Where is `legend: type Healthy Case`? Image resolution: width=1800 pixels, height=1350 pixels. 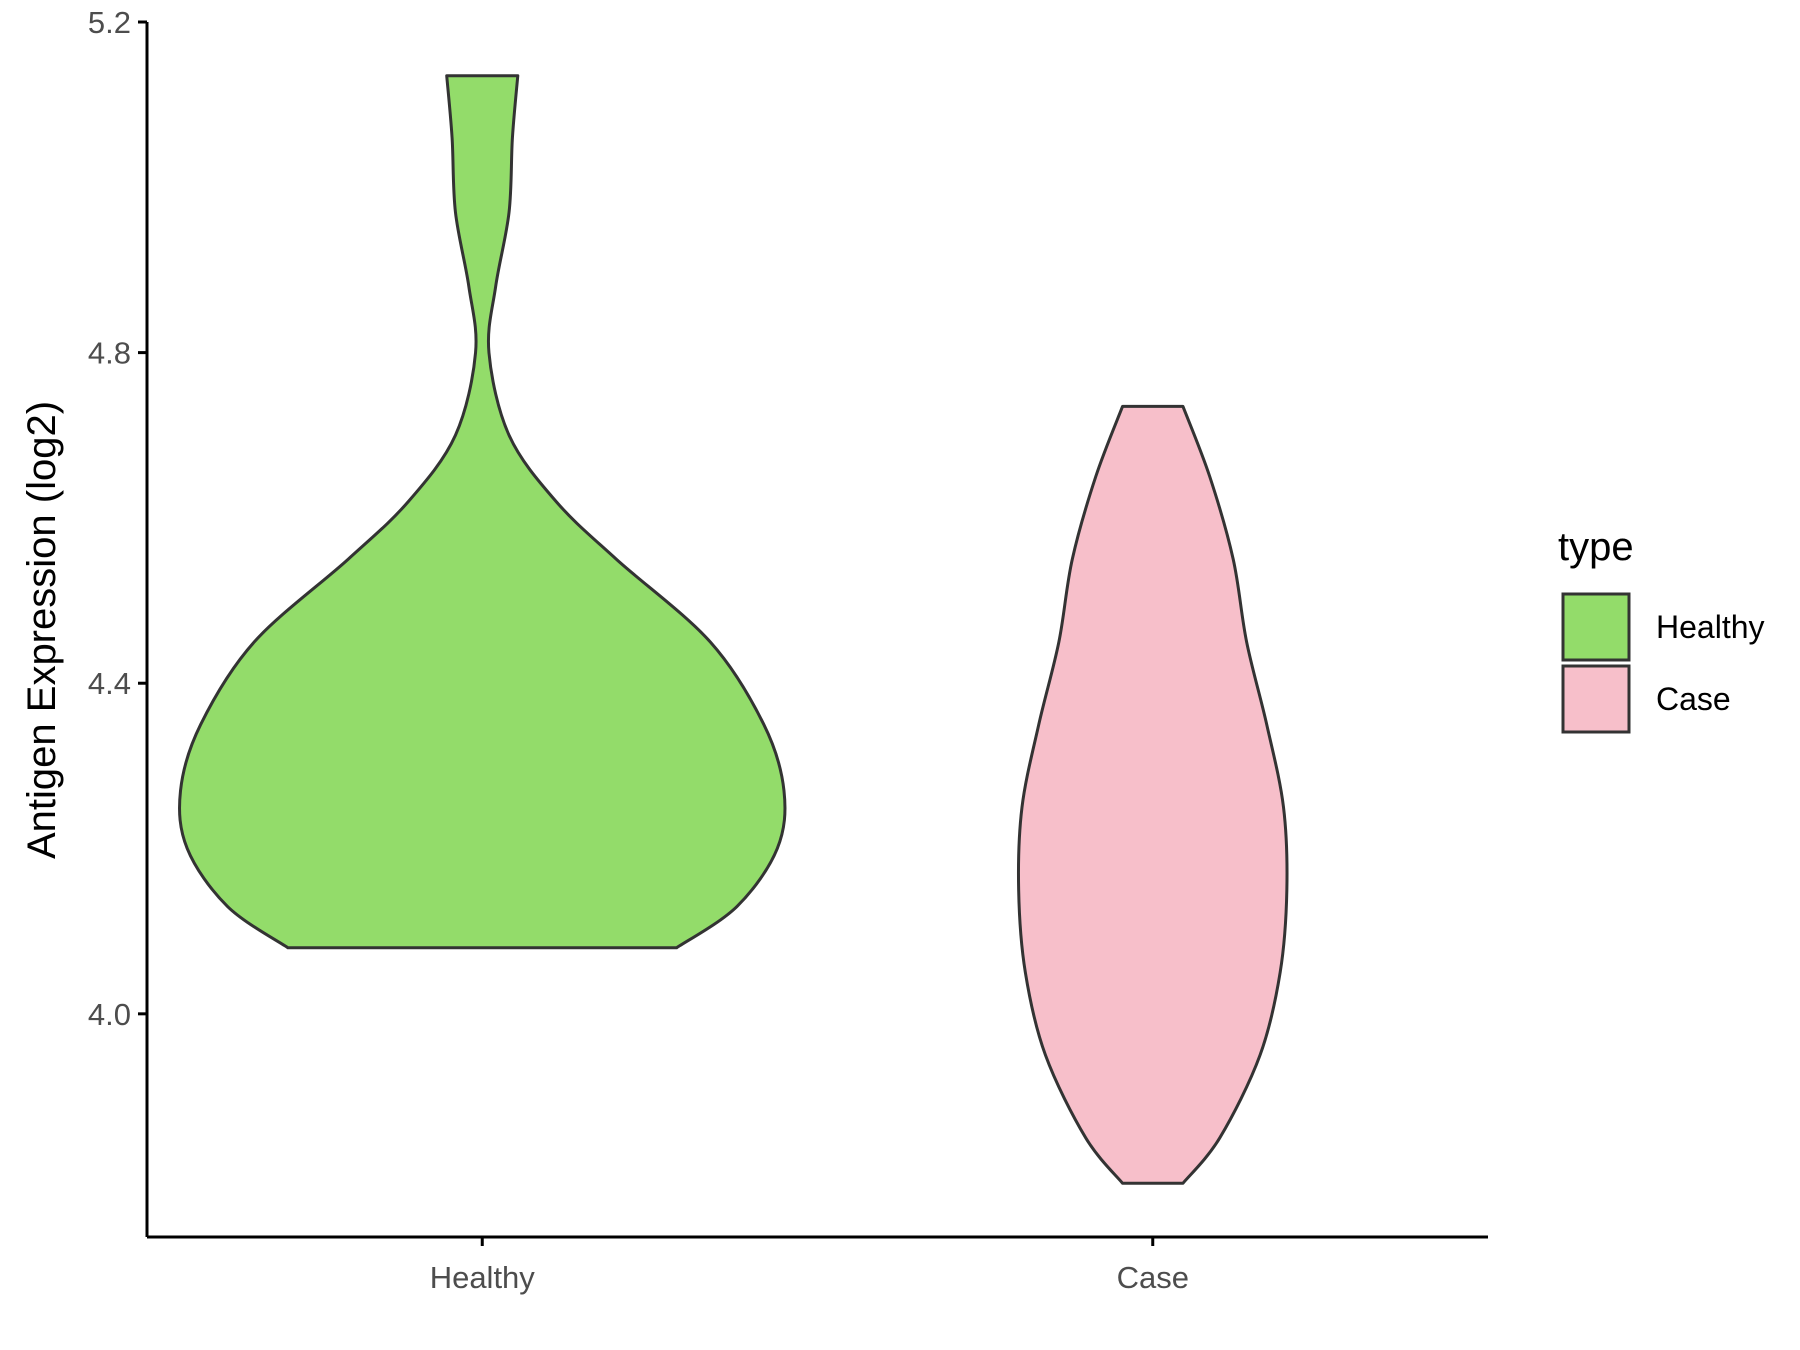 legend: type Healthy Case is located at coordinates (1661, 629).